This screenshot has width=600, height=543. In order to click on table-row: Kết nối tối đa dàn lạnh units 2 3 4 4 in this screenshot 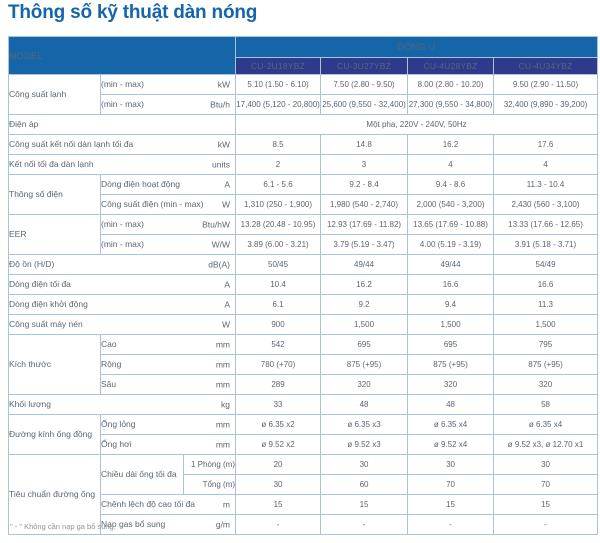, I will do `click(303, 164)`.